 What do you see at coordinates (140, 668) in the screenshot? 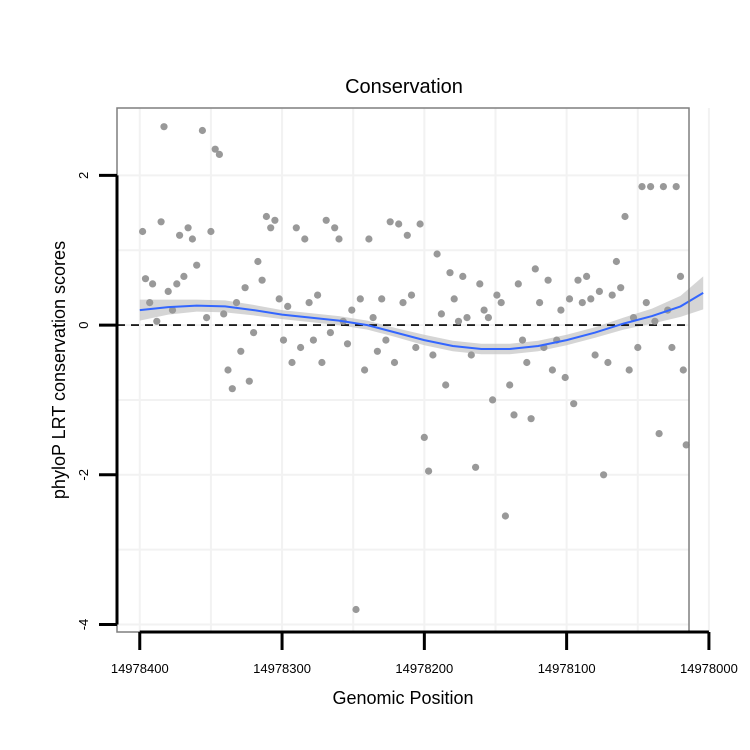
I see `x-tick-label: 14978400` at bounding box center [140, 668].